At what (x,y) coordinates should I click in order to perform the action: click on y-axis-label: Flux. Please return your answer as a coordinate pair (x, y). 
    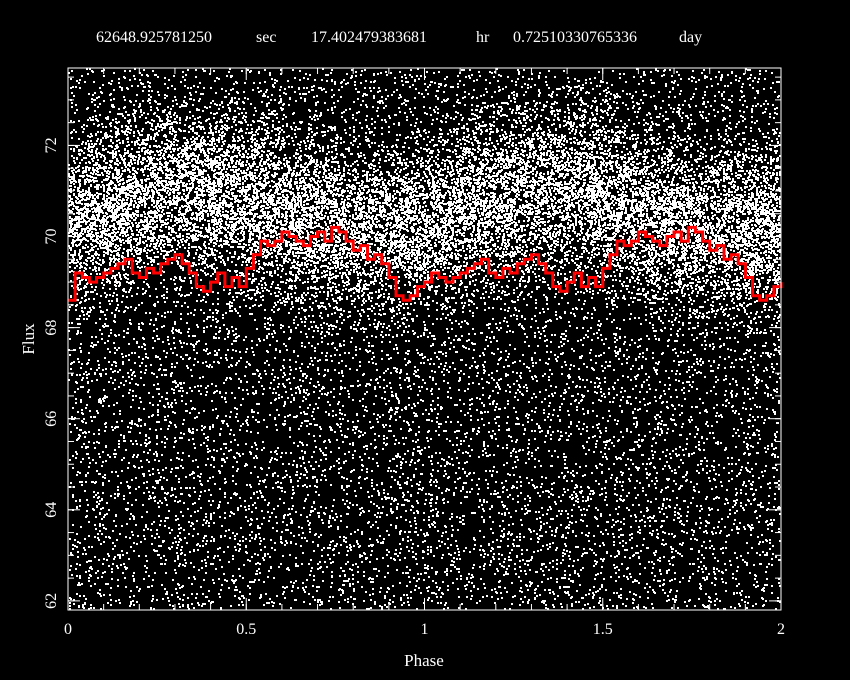
    Looking at the image, I should click on (28, 339).